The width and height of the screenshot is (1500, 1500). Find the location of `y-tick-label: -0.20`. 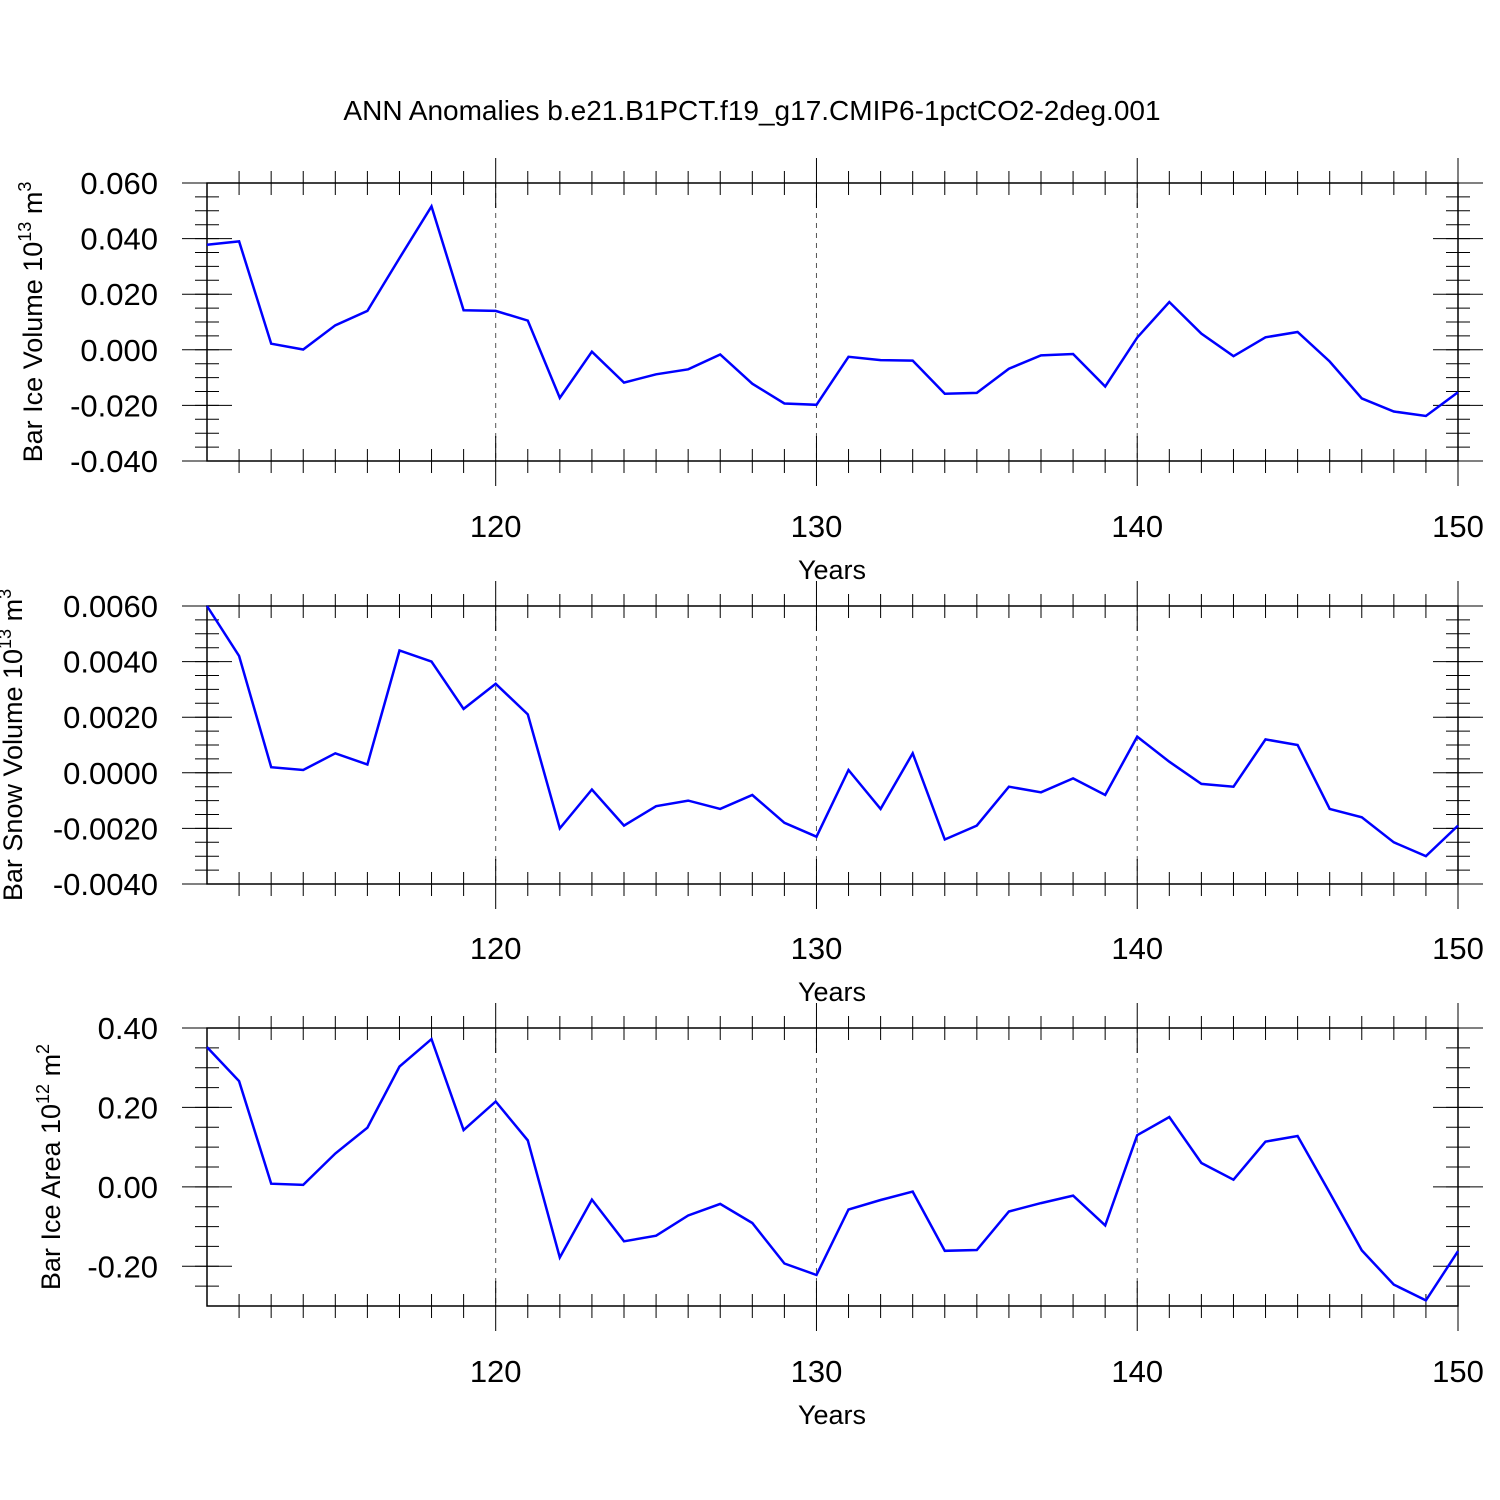

y-tick-label: -0.20 is located at coordinates (122, 1266).